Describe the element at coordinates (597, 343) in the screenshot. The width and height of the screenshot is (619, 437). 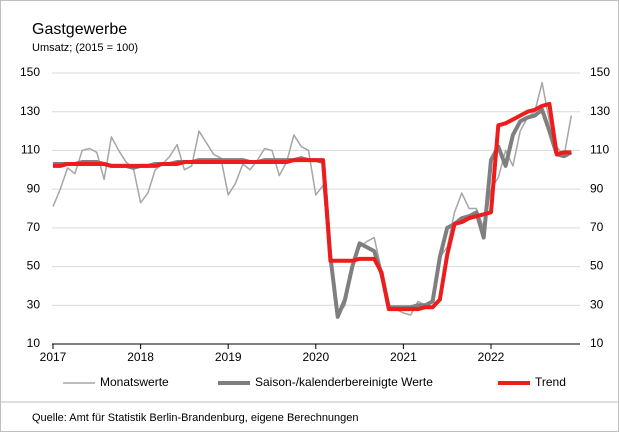
I see `y2-tick-label: 10` at that location.